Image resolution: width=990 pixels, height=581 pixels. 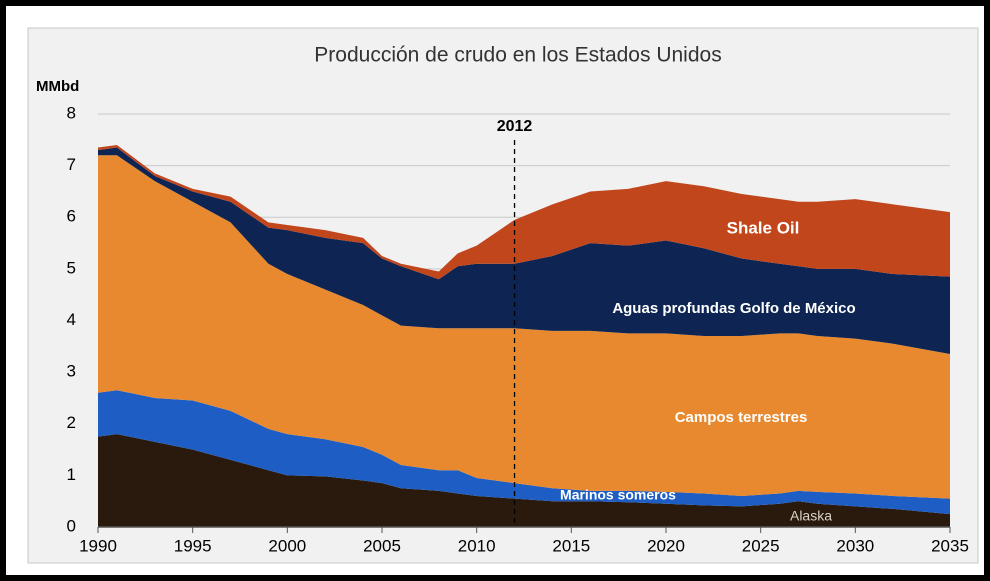 What do you see at coordinates (571, 545) in the screenshot?
I see `x-tick-label: 2015` at bounding box center [571, 545].